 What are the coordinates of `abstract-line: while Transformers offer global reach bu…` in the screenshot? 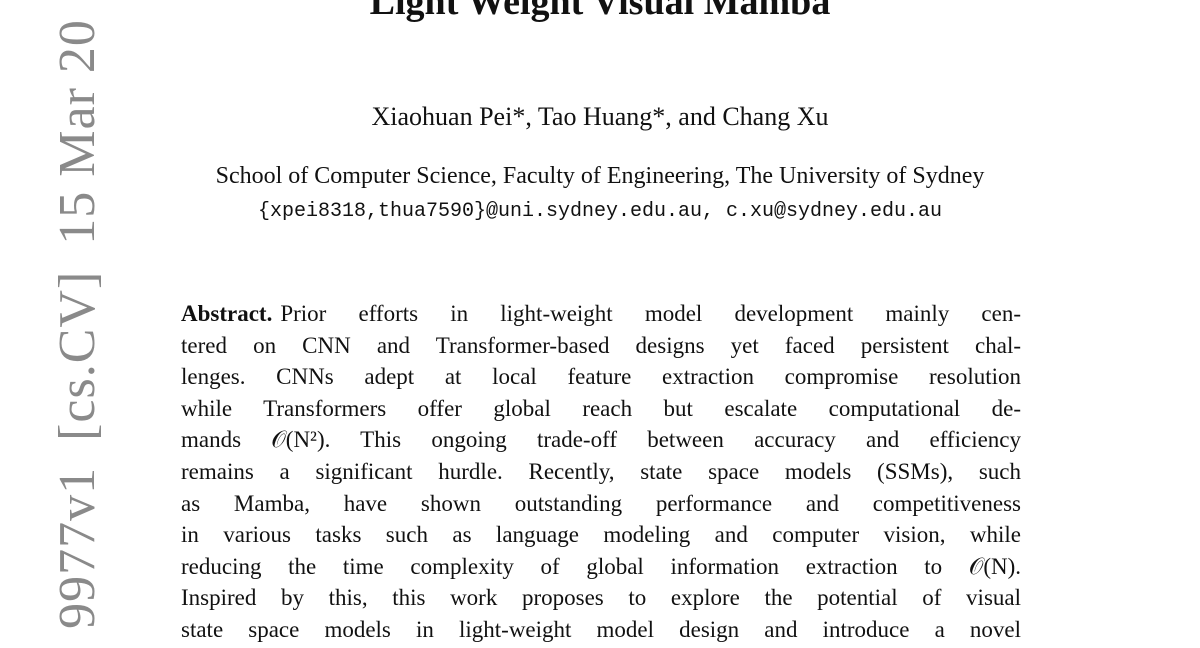 It's located at (601, 408).